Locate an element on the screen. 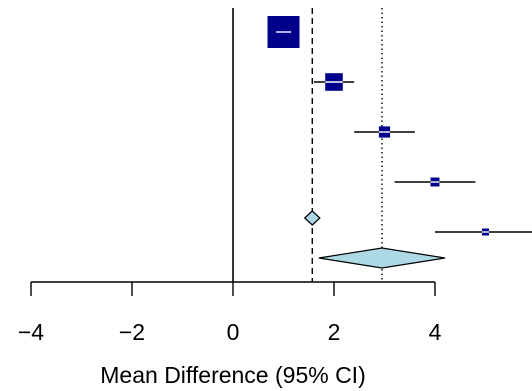  x-axis: −4 −2 0 2 4 is located at coordinates (230, 313).